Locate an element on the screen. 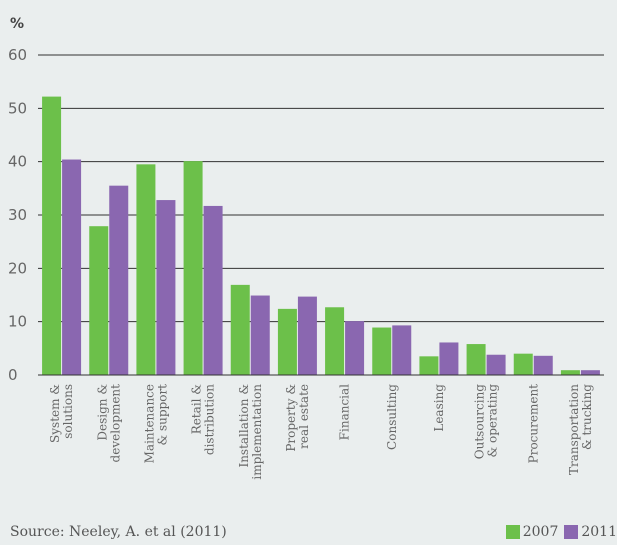 The width and height of the screenshot is (617, 545). y-axis-unit-label: % is located at coordinates (17, 24).